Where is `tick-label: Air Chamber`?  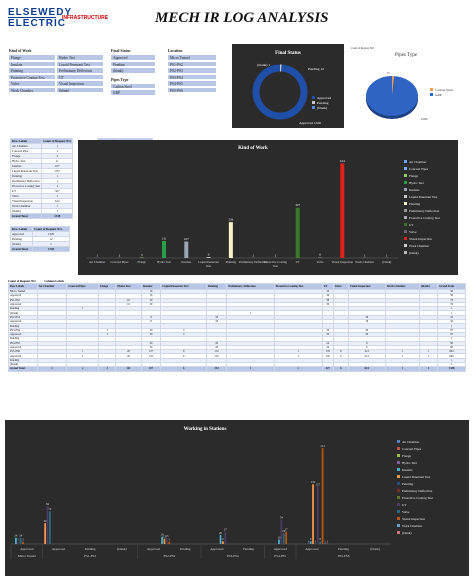
tick-label: Air Chamber is located at coordinates (97, 262).